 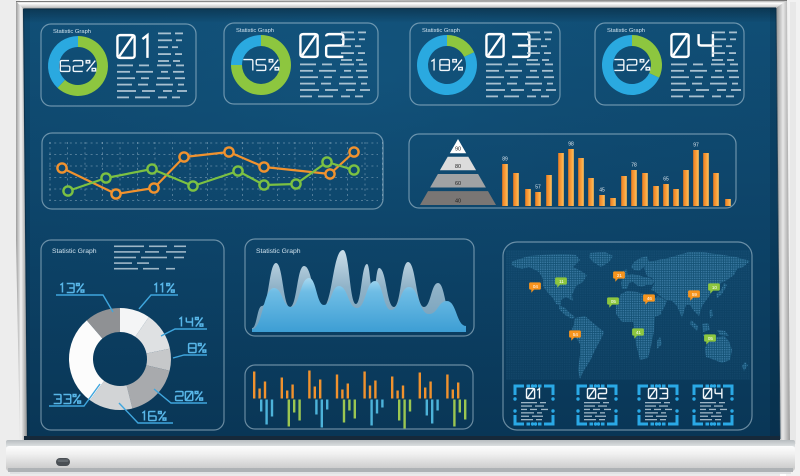 What do you see at coordinates (695, 294) in the screenshot?
I see `svg-text: 59` at bounding box center [695, 294].